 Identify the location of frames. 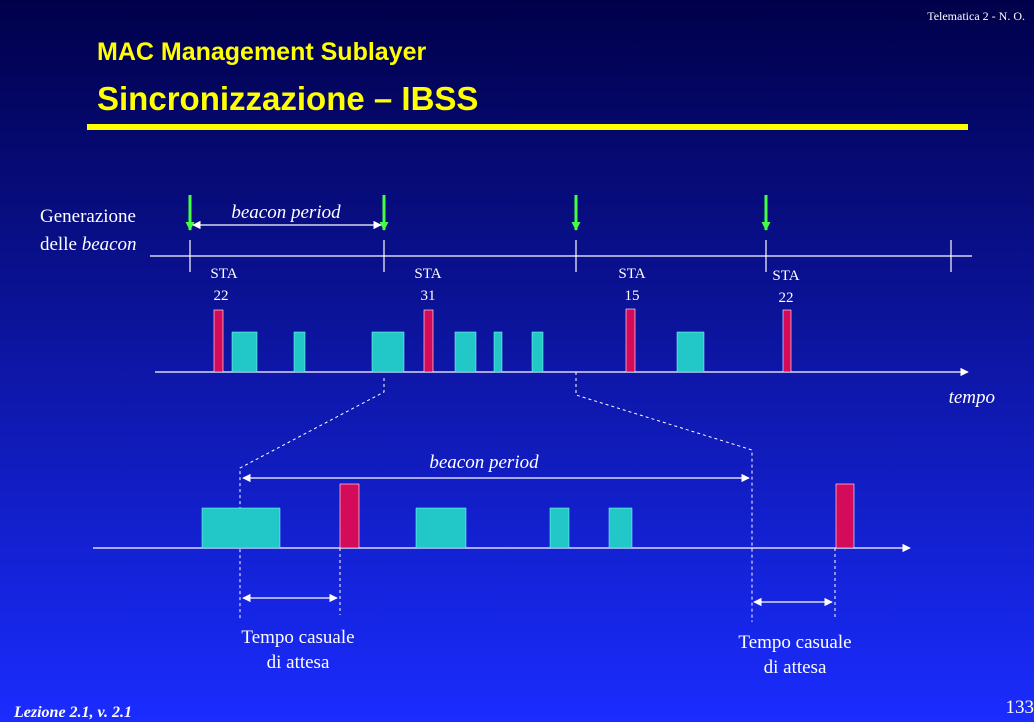
(502, 340).